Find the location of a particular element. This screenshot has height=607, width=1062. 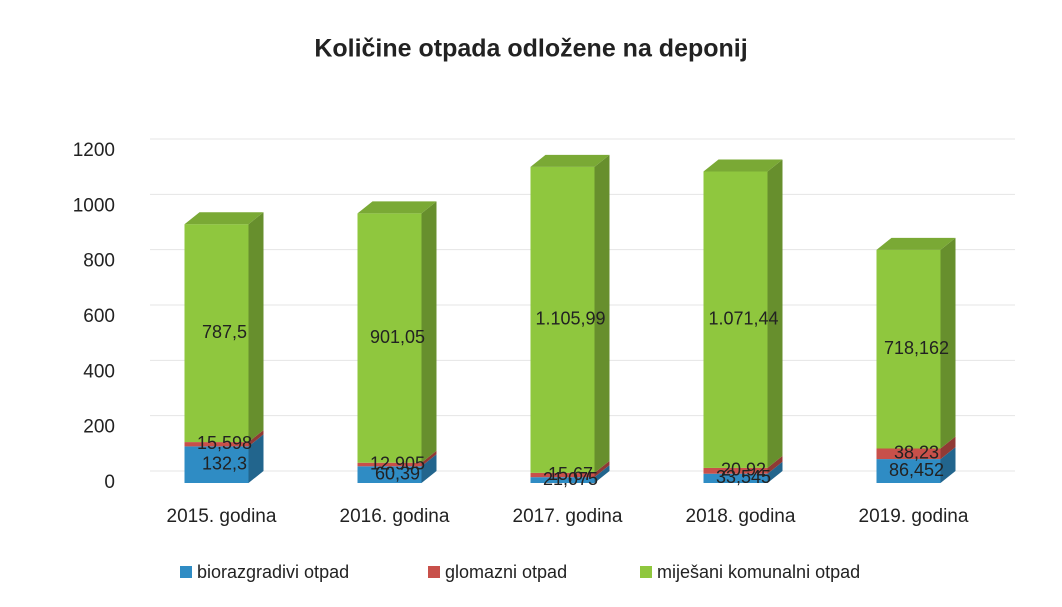

data-label: 21,075 is located at coordinates (570, 479).